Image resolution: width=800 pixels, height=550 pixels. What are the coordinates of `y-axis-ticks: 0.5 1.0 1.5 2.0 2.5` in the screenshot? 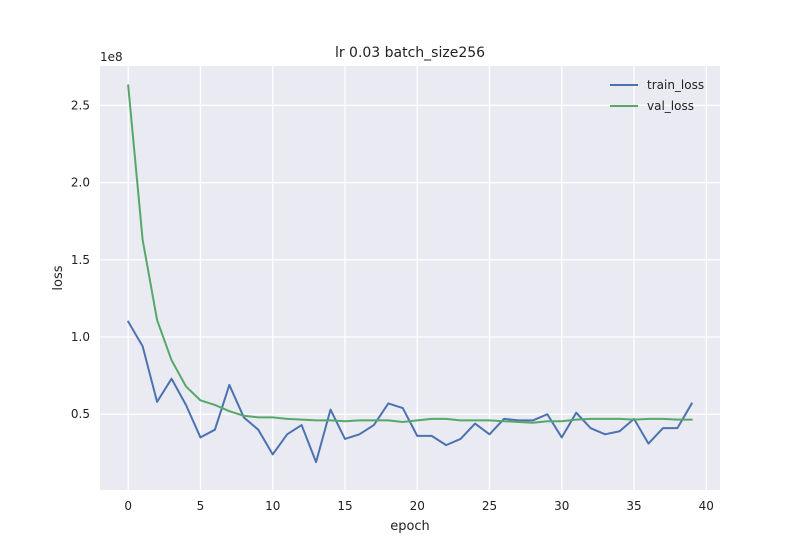 It's located at (80, 259).